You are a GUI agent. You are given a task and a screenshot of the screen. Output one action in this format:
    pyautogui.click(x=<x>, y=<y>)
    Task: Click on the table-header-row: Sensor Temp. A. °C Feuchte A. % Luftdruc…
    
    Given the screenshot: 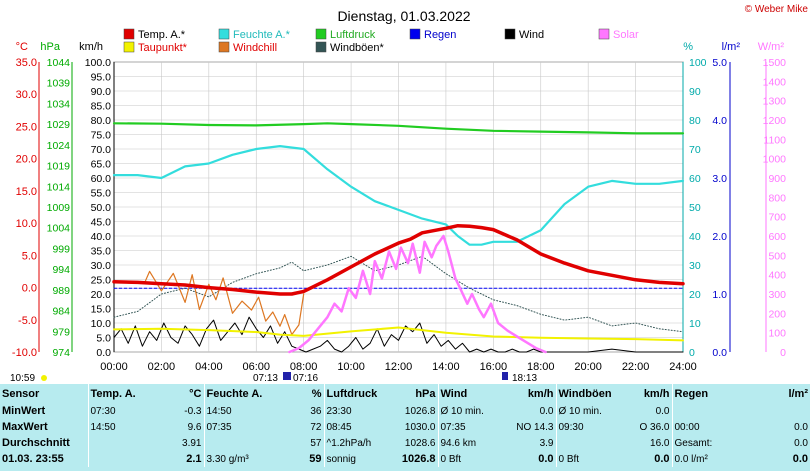 What is the action you would take?
    pyautogui.click(x=405, y=393)
    